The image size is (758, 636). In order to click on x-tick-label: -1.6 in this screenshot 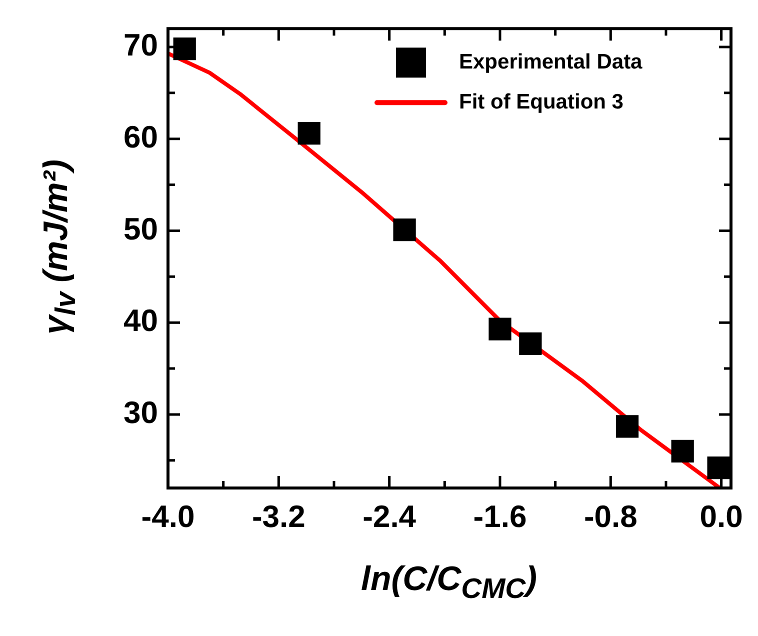, I will do `click(500, 516)`.